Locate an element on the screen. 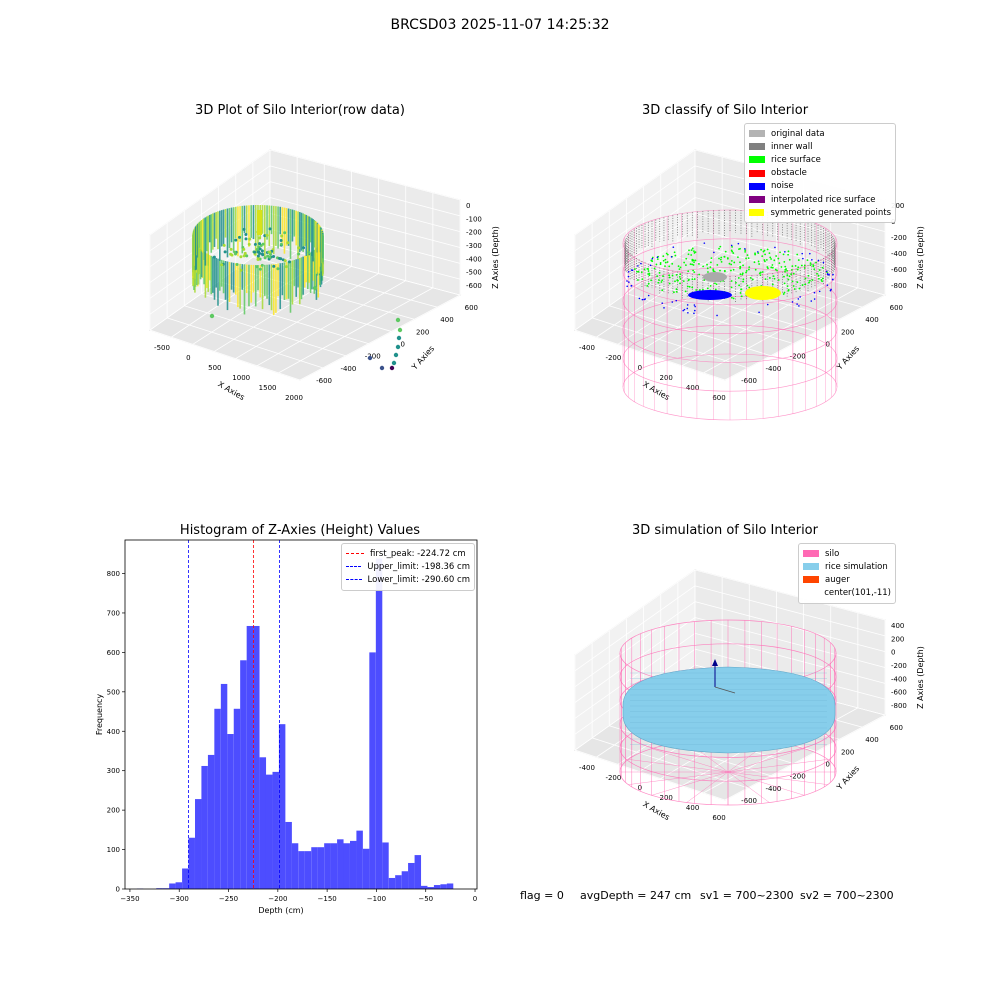 The image size is (1000, 1000). footer-sv2: sv2 = 700~2300 is located at coordinates (847, 895).